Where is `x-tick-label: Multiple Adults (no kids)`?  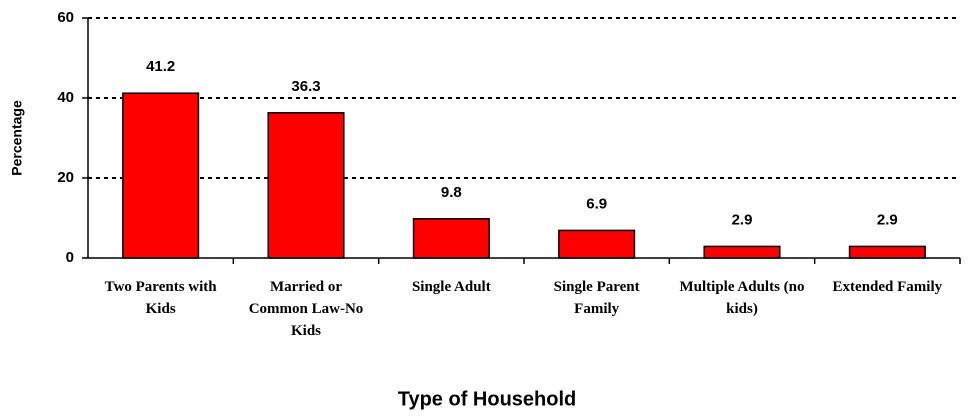
x-tick-label: Multiple Adults (no kids) is located at coordinates (742, 298).